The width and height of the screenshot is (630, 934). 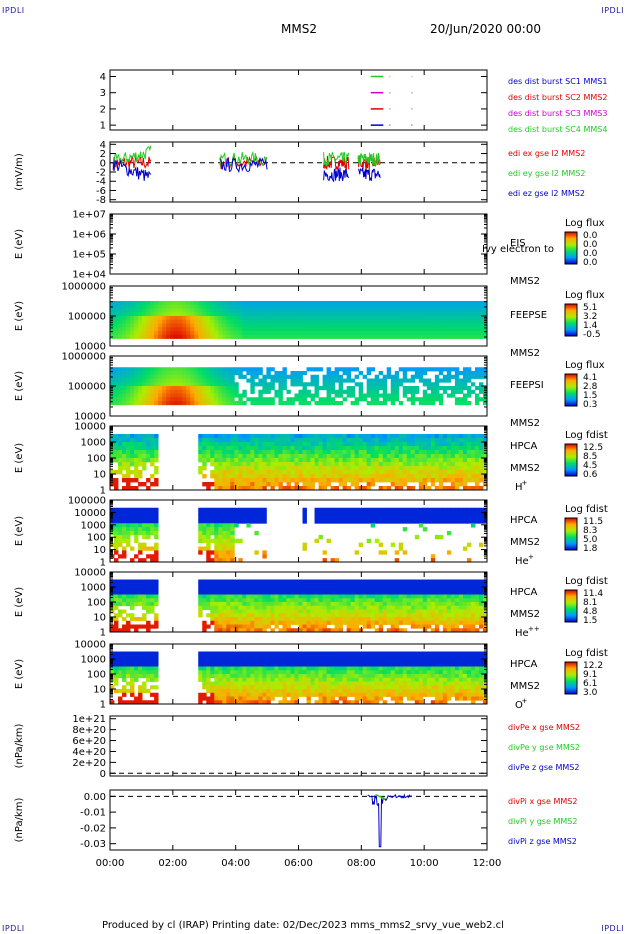 What do you see at coordinates (19, 602) in the screenshot?
I see `y-axis-label: E (eV)` at bounding box center [19, 602].